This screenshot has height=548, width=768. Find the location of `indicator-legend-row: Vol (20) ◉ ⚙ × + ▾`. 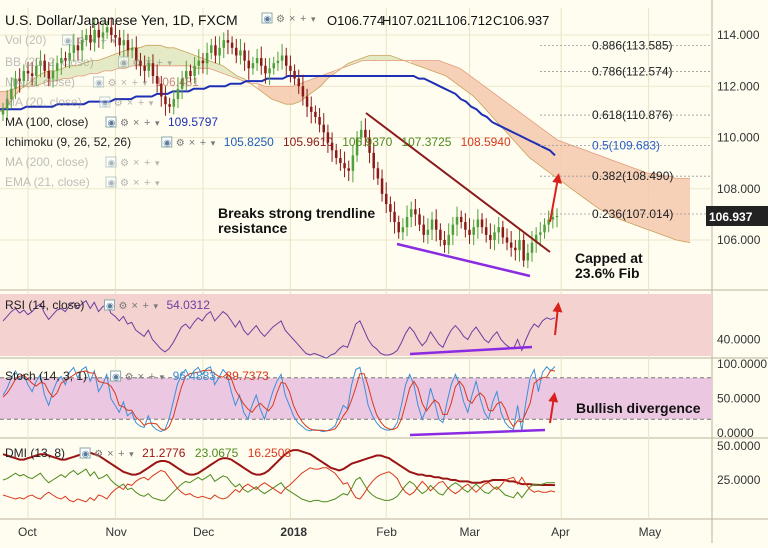

indicator-legend-row: Vol (20) ◉ ⚙ × + ▾ is located at coordinates (61, 40).